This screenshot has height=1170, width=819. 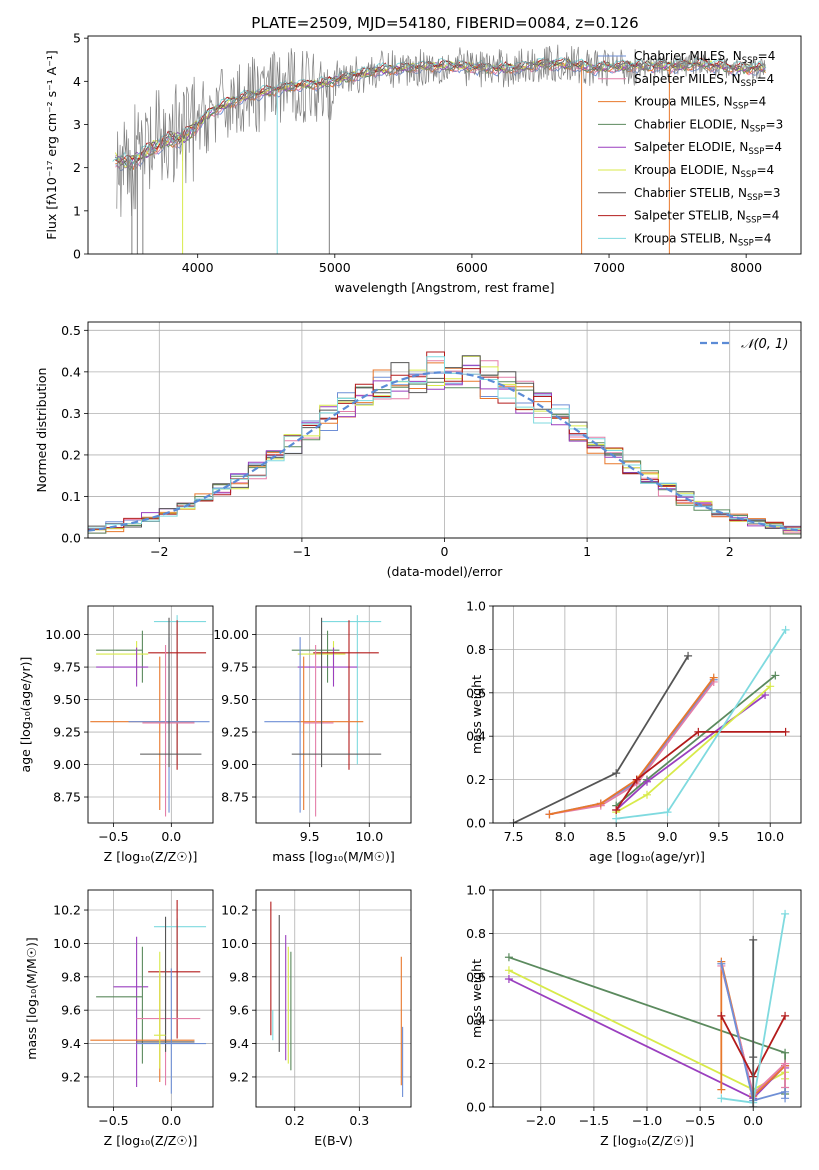 I want to click on legend-text: Chabrier MILES, N, so click(x=688, y=56).